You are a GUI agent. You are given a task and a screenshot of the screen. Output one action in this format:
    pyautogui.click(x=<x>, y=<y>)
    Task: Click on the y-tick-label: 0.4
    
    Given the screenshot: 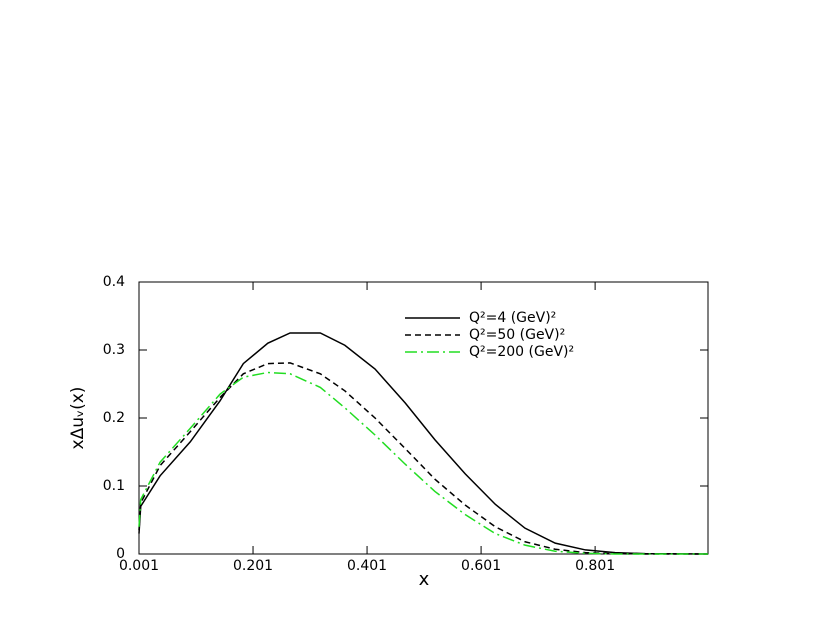 What is the action you would take?
    pyautogui.click(x=114, y=282)
    